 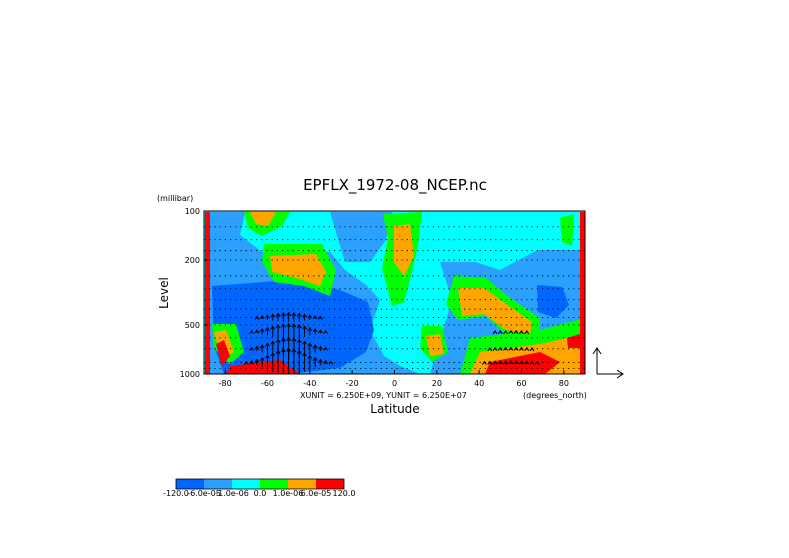 I want to click on band-red-southpole, so click(x=207, y=293).